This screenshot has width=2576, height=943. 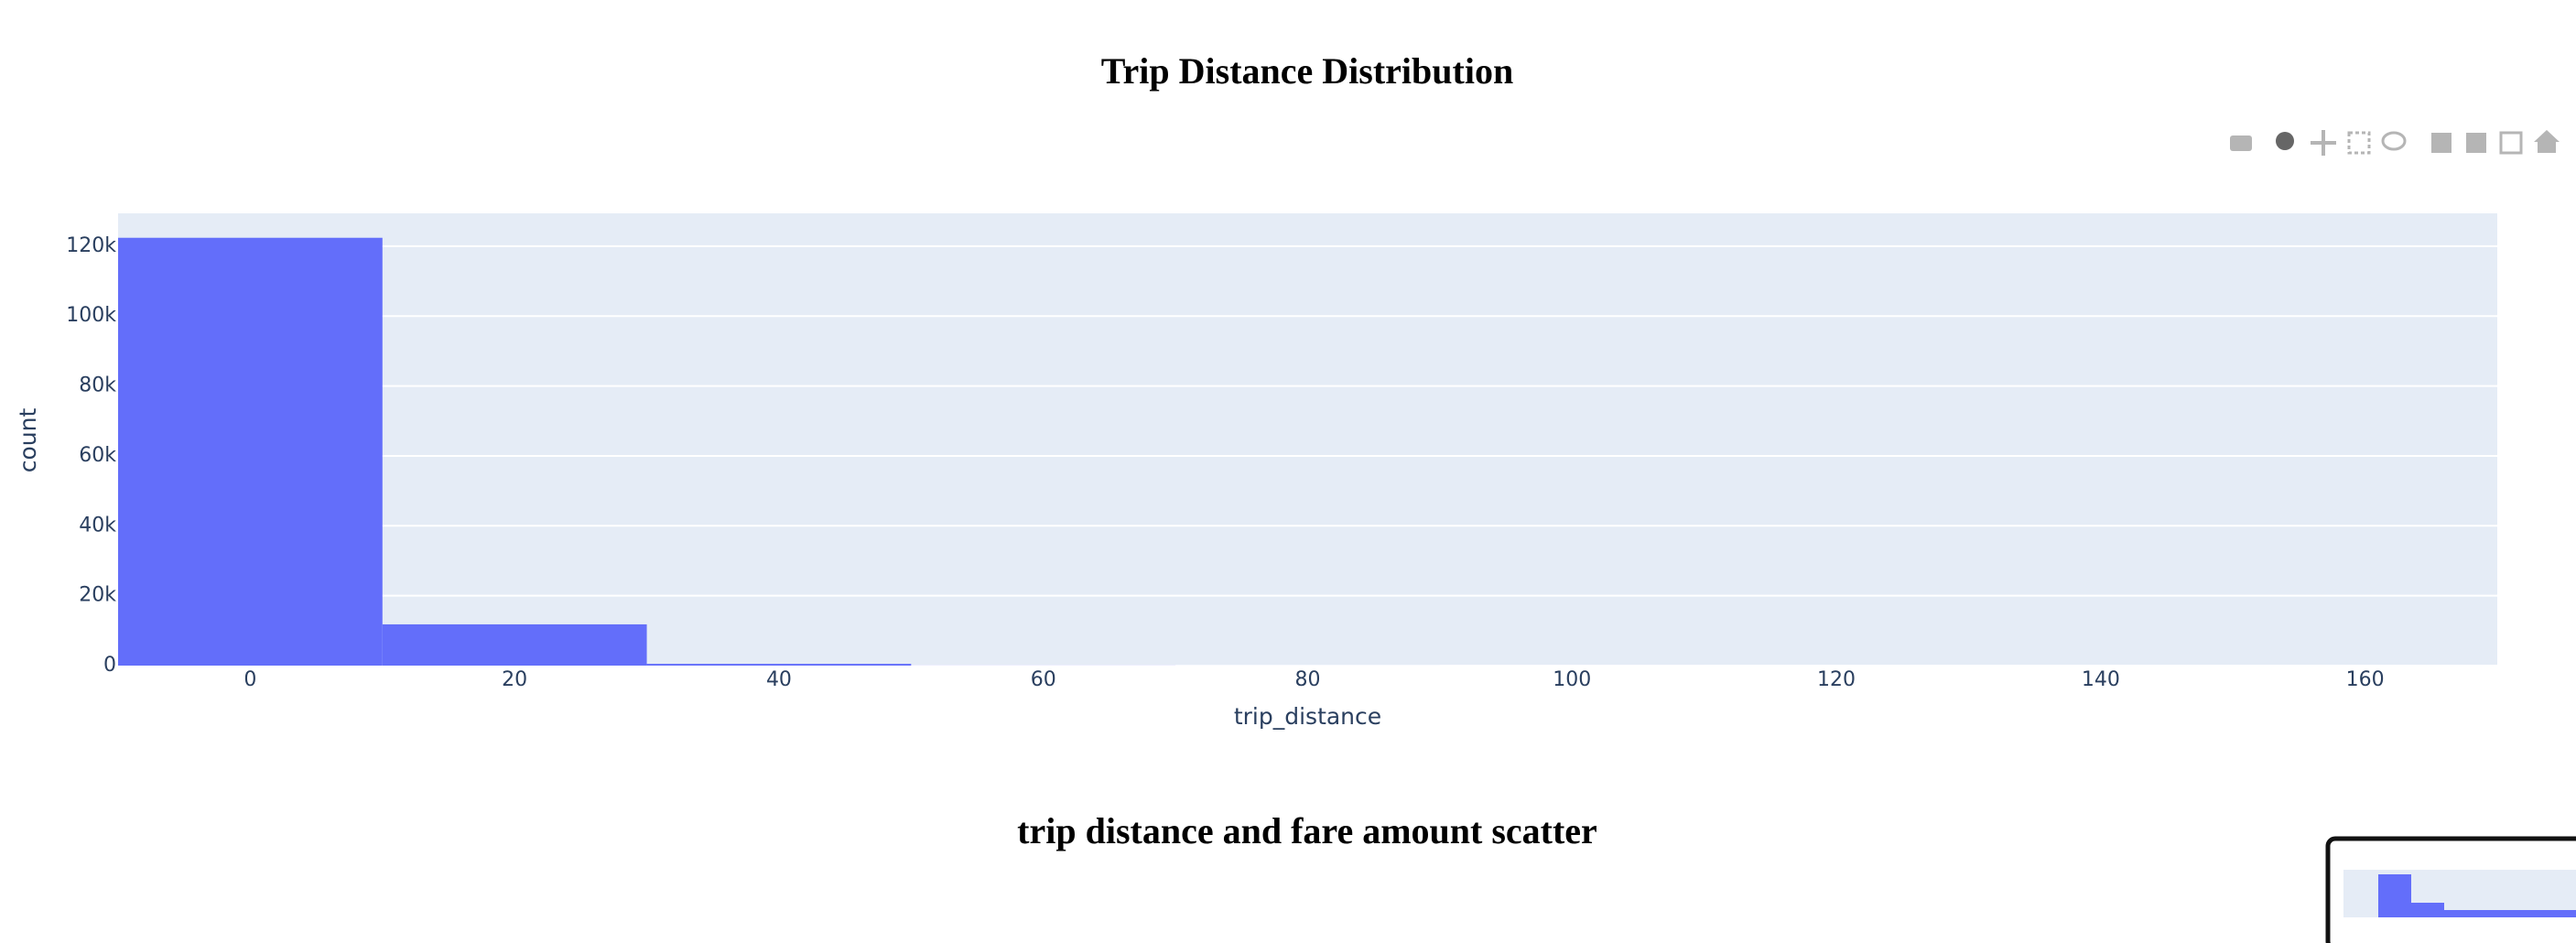 I want to click on y-tick-label: 80k, so click(x=98, y=385).